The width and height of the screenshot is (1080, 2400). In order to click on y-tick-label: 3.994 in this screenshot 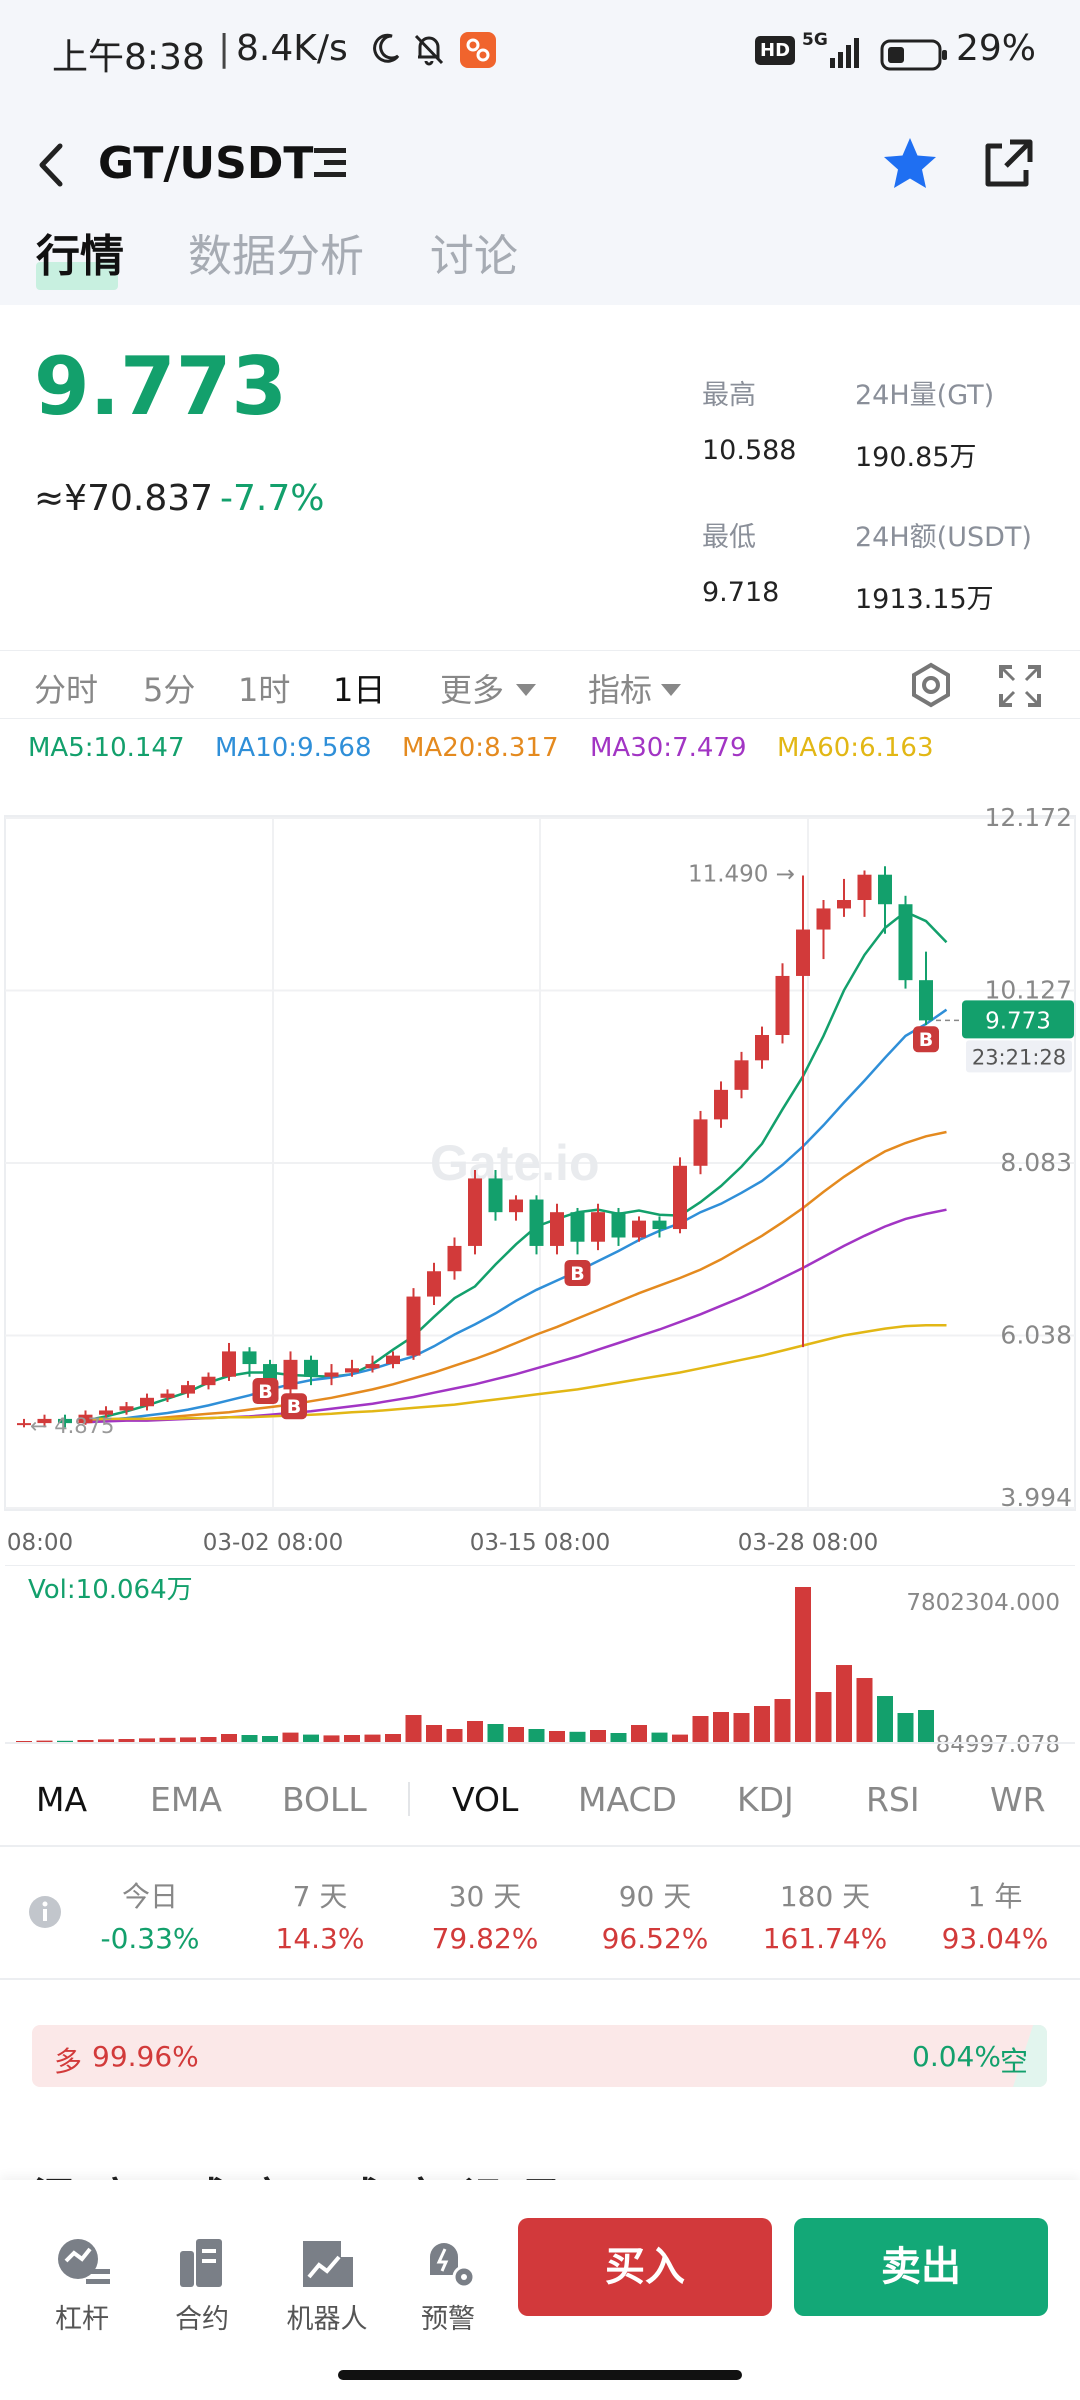, I will do `click(1036, 1497)`.